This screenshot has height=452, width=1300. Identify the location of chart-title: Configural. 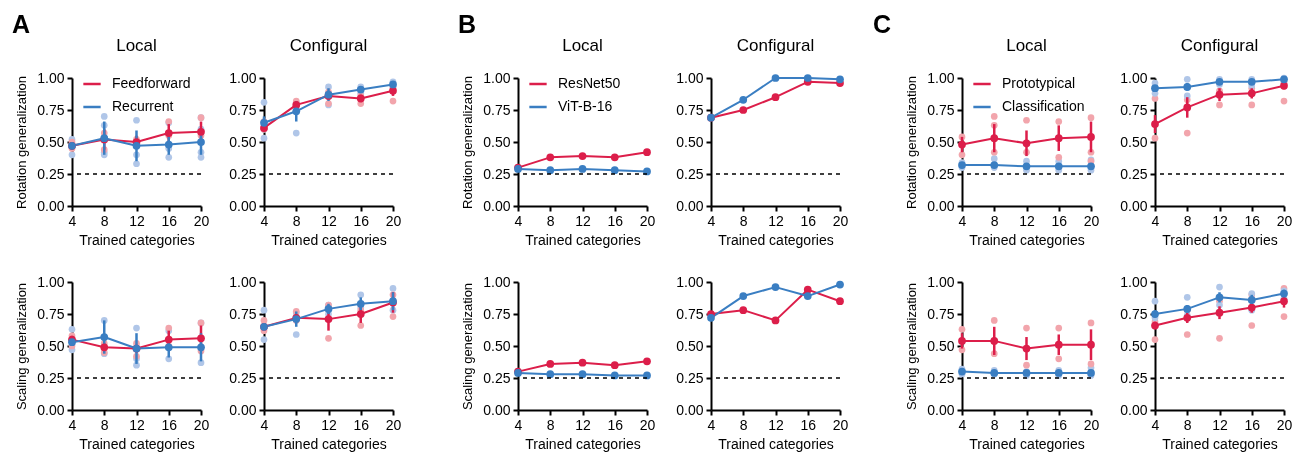
(1219, 45).